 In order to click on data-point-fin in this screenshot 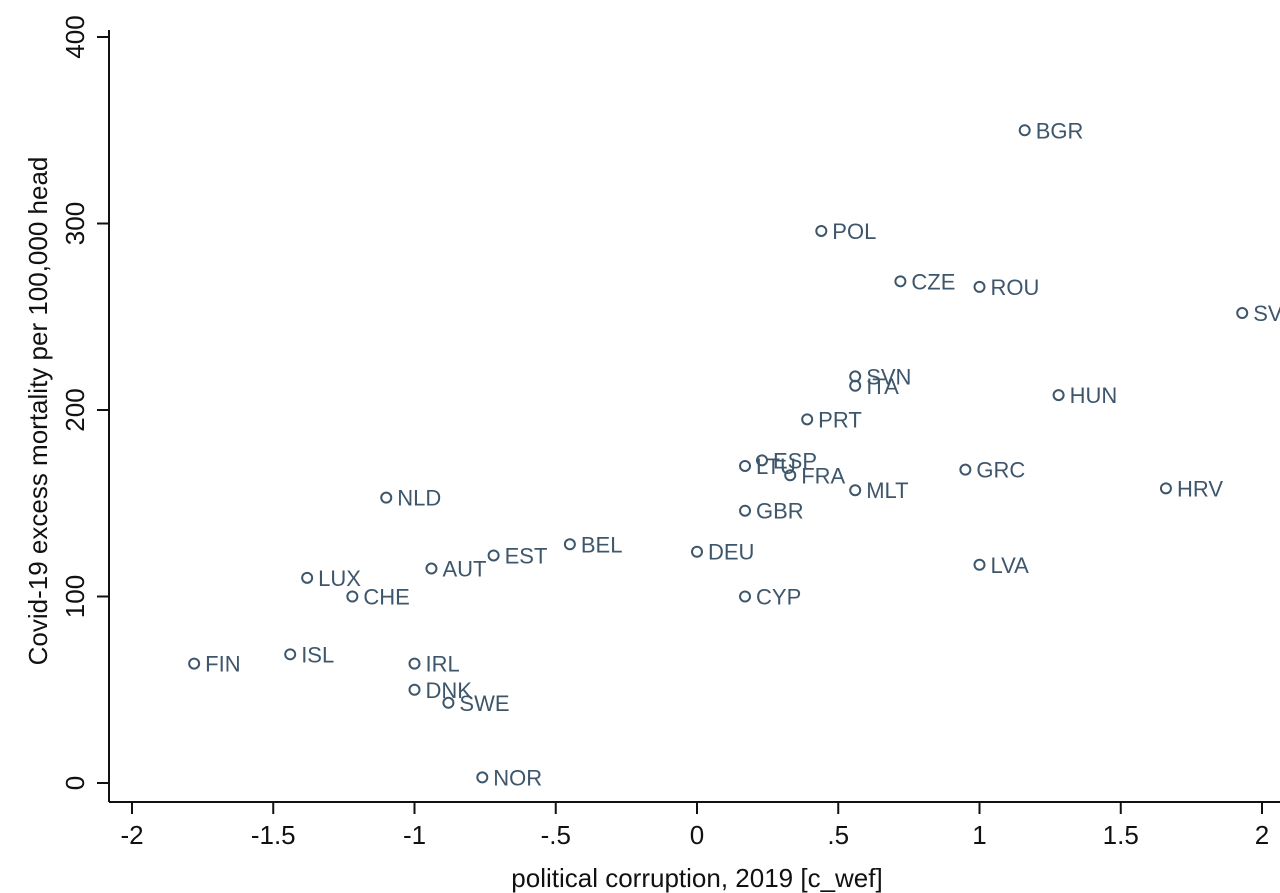, I will do `click(194, 663)`.